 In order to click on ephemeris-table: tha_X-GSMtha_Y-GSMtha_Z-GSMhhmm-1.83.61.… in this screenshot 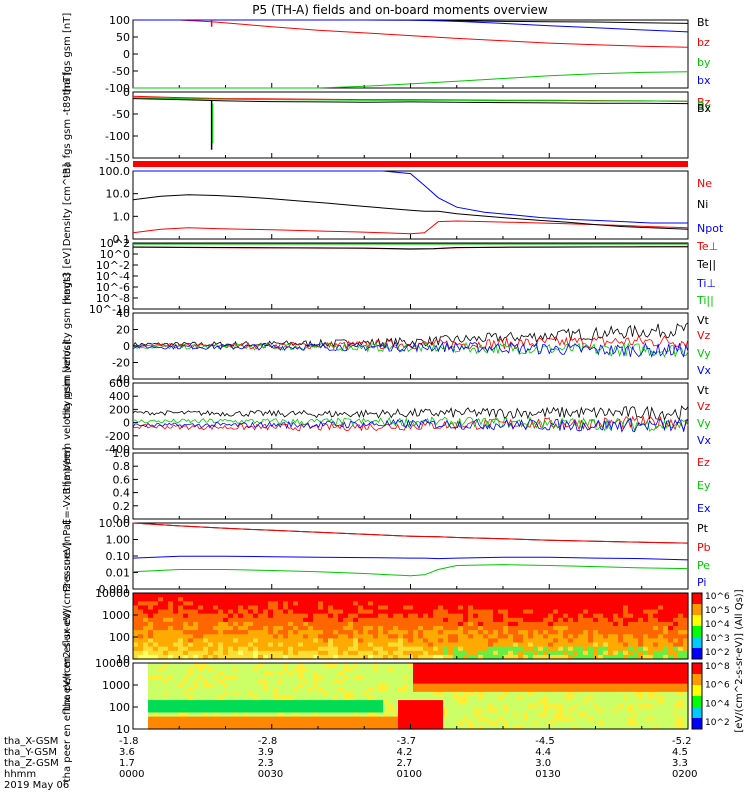, I will do `click(350, 758)`.